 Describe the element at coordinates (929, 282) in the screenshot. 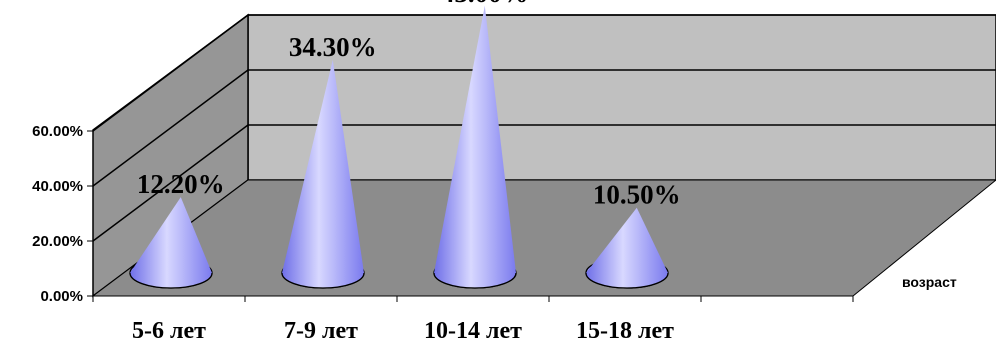

I see `series-axis-label: возраст` at that location.